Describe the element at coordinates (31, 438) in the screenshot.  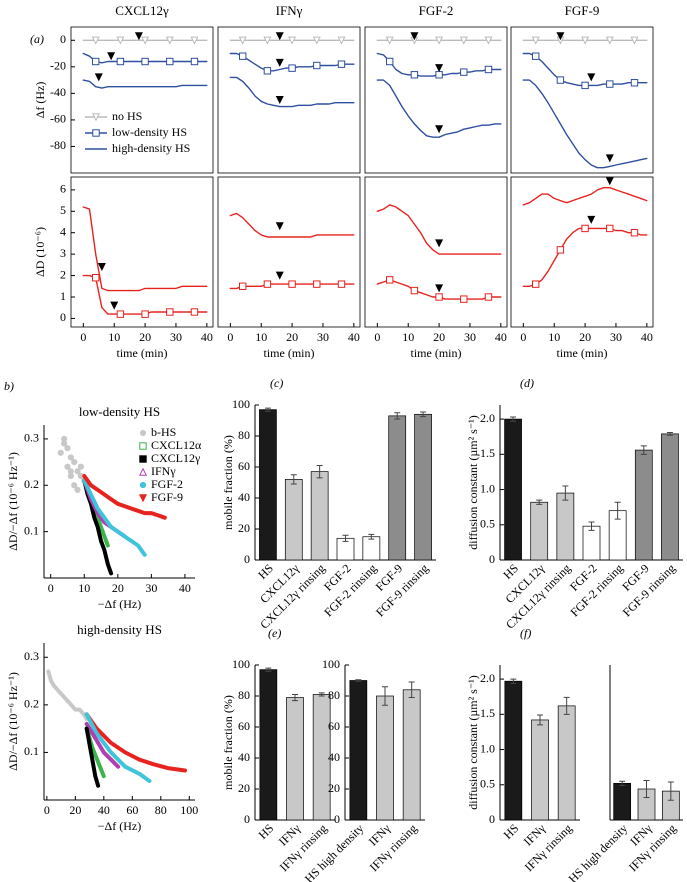
I see `y-tick-label: 0.3` at that location.